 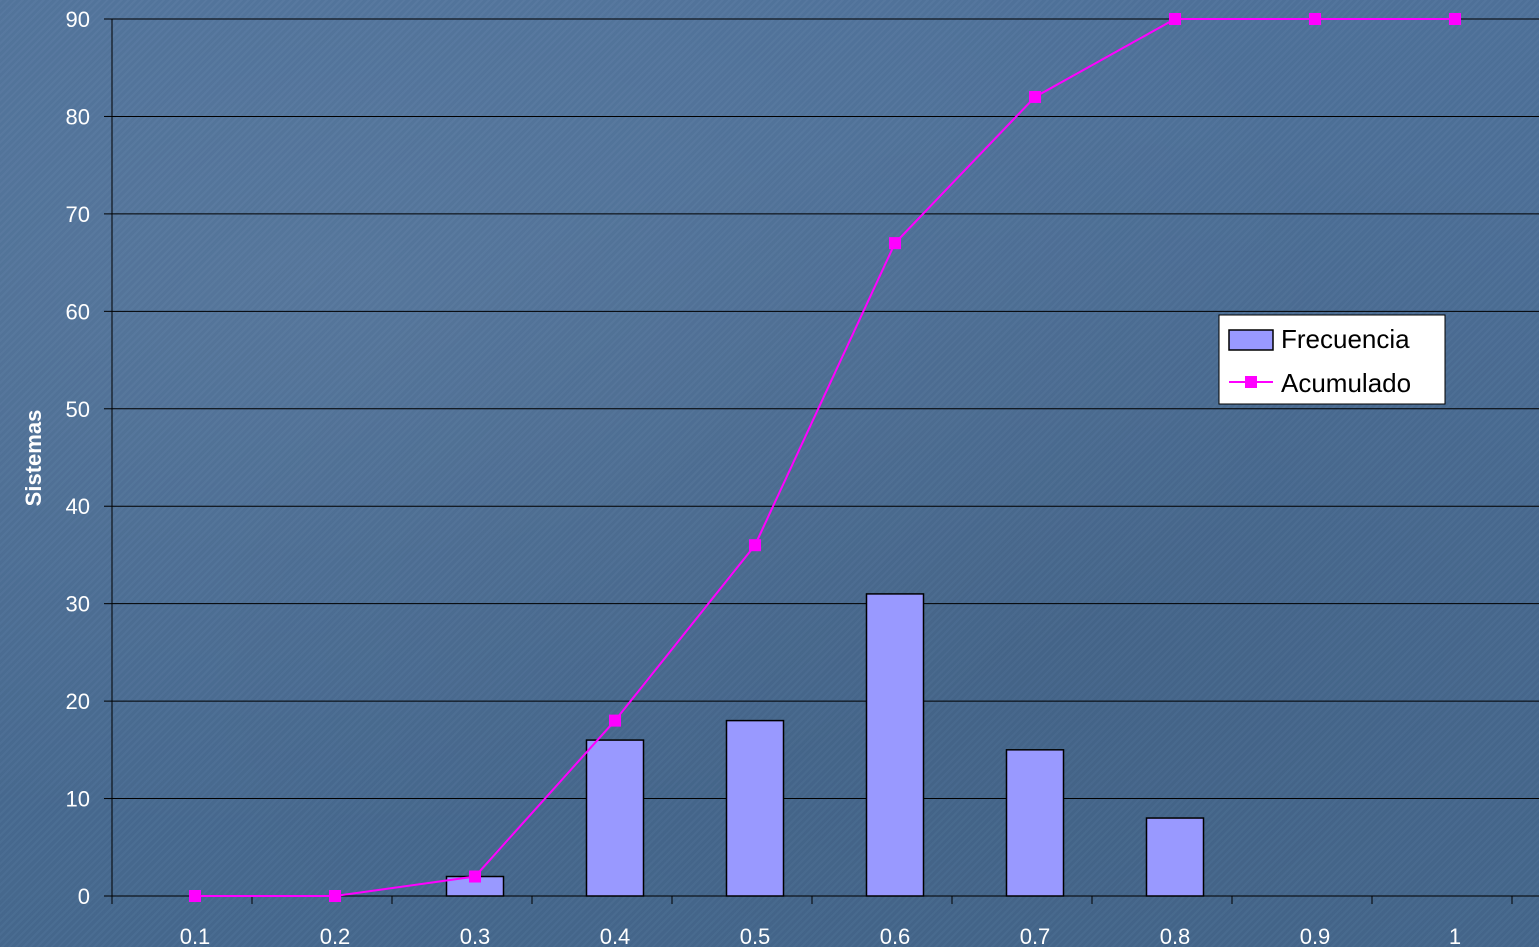 What do you see at coordinates (615, 935) in the screenshot?
I see `x-tick-label-0.4: 0.4` at bounding box center [615, 935].